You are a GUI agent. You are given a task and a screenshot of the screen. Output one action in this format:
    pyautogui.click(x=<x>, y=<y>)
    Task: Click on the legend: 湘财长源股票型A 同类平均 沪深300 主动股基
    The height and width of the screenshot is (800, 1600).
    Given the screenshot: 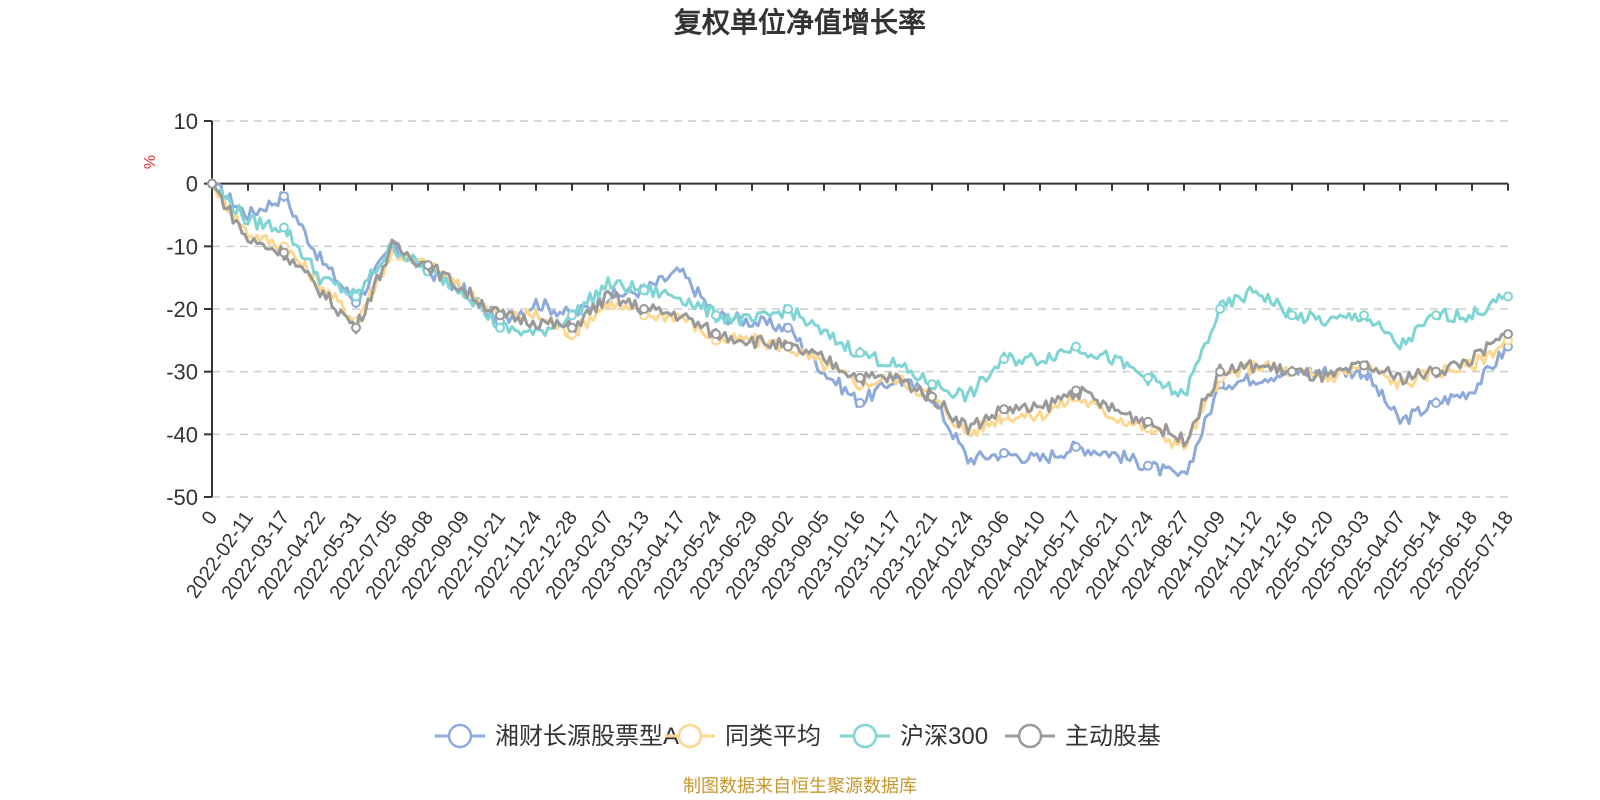 What is the action you would take?
    pyautogui.click(x=798, y=736)
    